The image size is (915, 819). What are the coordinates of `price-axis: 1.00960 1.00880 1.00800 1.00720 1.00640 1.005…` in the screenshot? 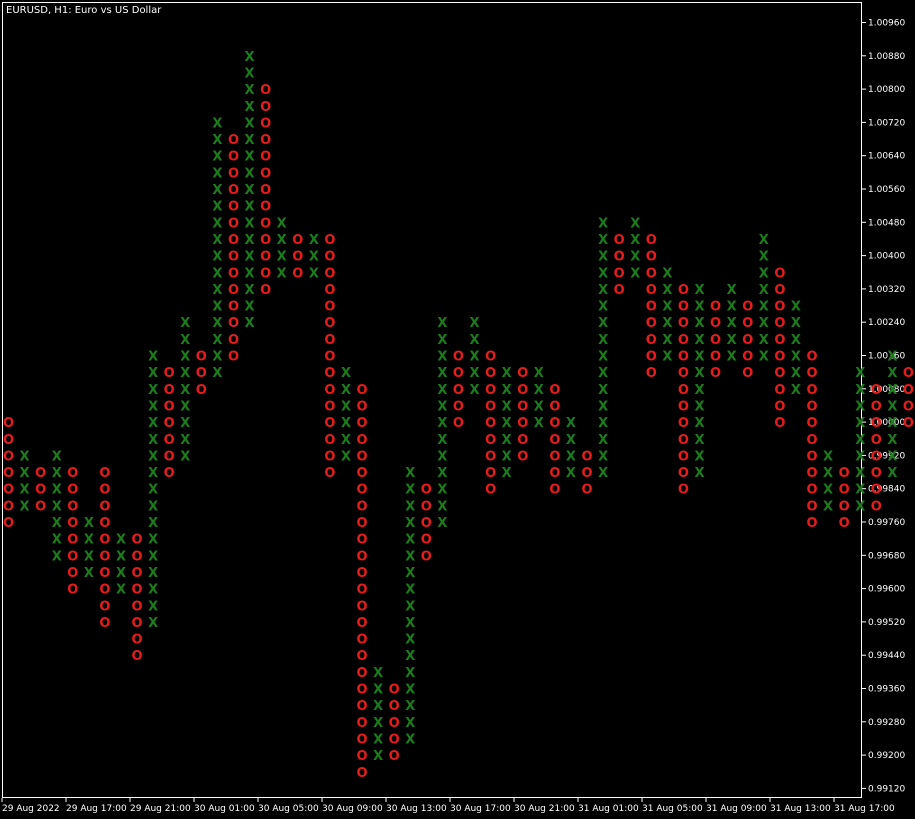 It's located at (883, 406).